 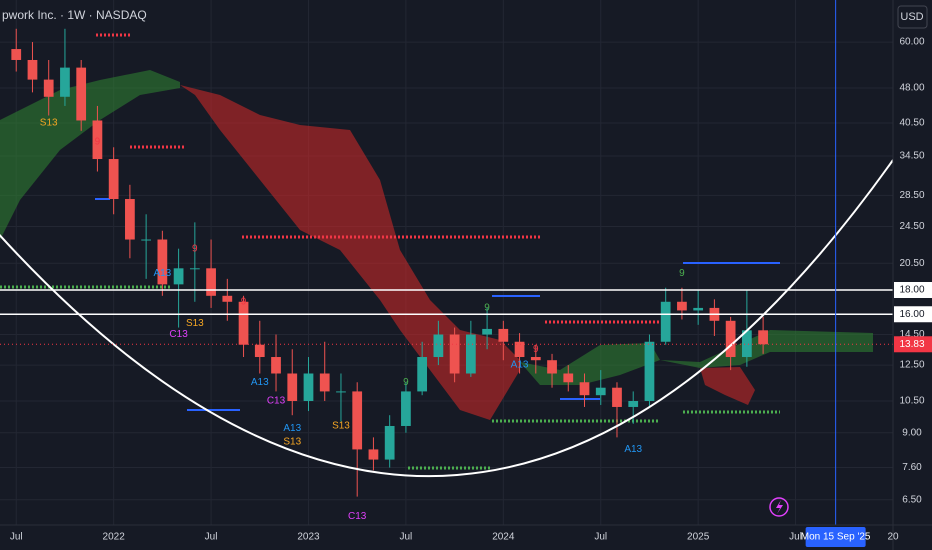 What do you see at coordinates (503, 537) in the screenshot?
I see `x-tick-label: 2024` at bounding box center [503, 537].